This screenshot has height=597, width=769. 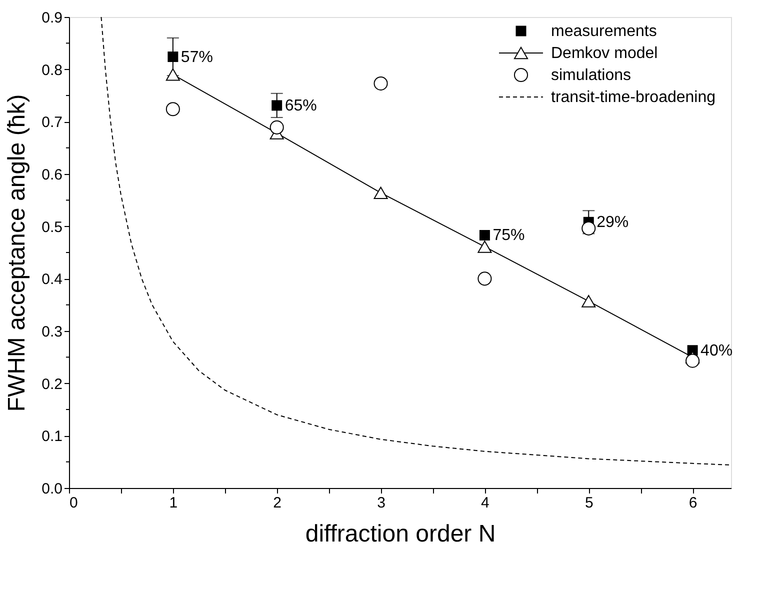 What do you see at coordinates (17, 253) in the screenshot?
I see `y-axis-title: FWHM acceptance angle (ħk)` at bounding box center [17, 253].